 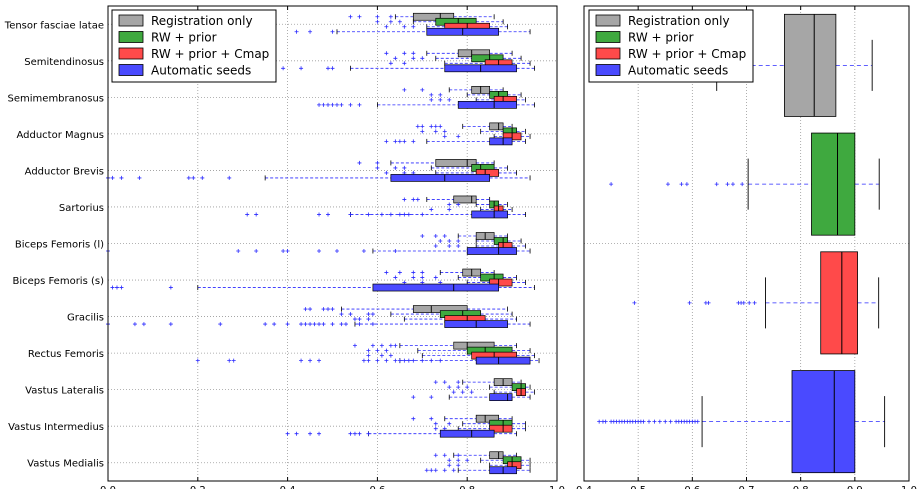 What do you see at coordinates (60, 135) in the screenshot?
I see `category-label: Adductor Magnus` at bounding box center [60, 135].